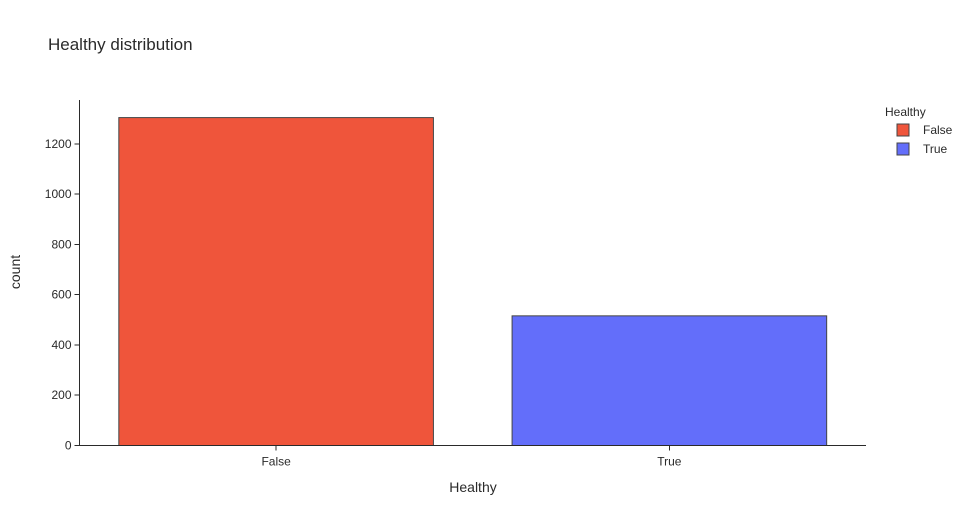 This screenshot has width=969, height=525. I want to click on x-axis-title: Healthy, so click(472, 487).